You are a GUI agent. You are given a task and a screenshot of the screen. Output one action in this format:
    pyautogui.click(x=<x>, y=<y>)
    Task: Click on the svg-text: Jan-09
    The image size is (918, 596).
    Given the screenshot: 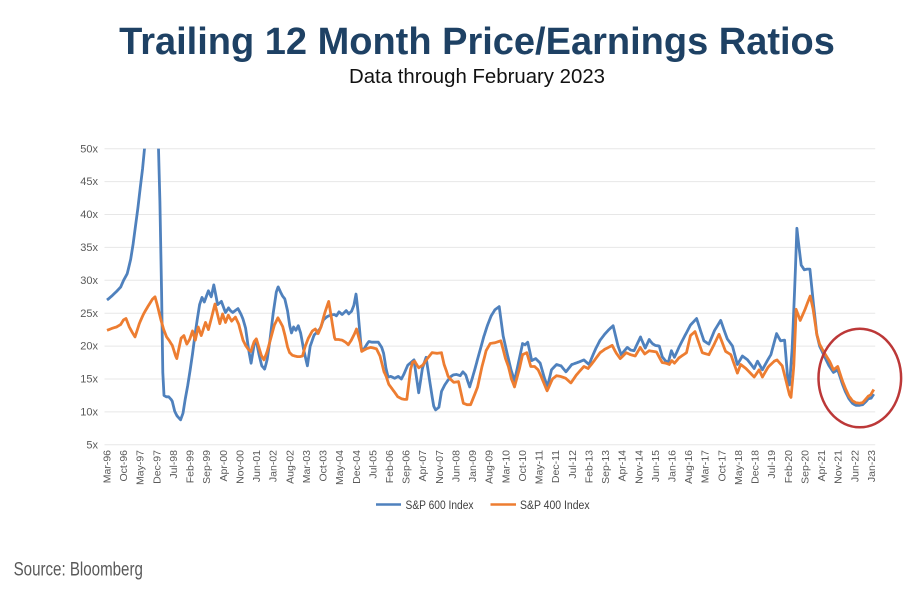 What is the action you would take?
    pyautogui.click(x=473, y=466)
    